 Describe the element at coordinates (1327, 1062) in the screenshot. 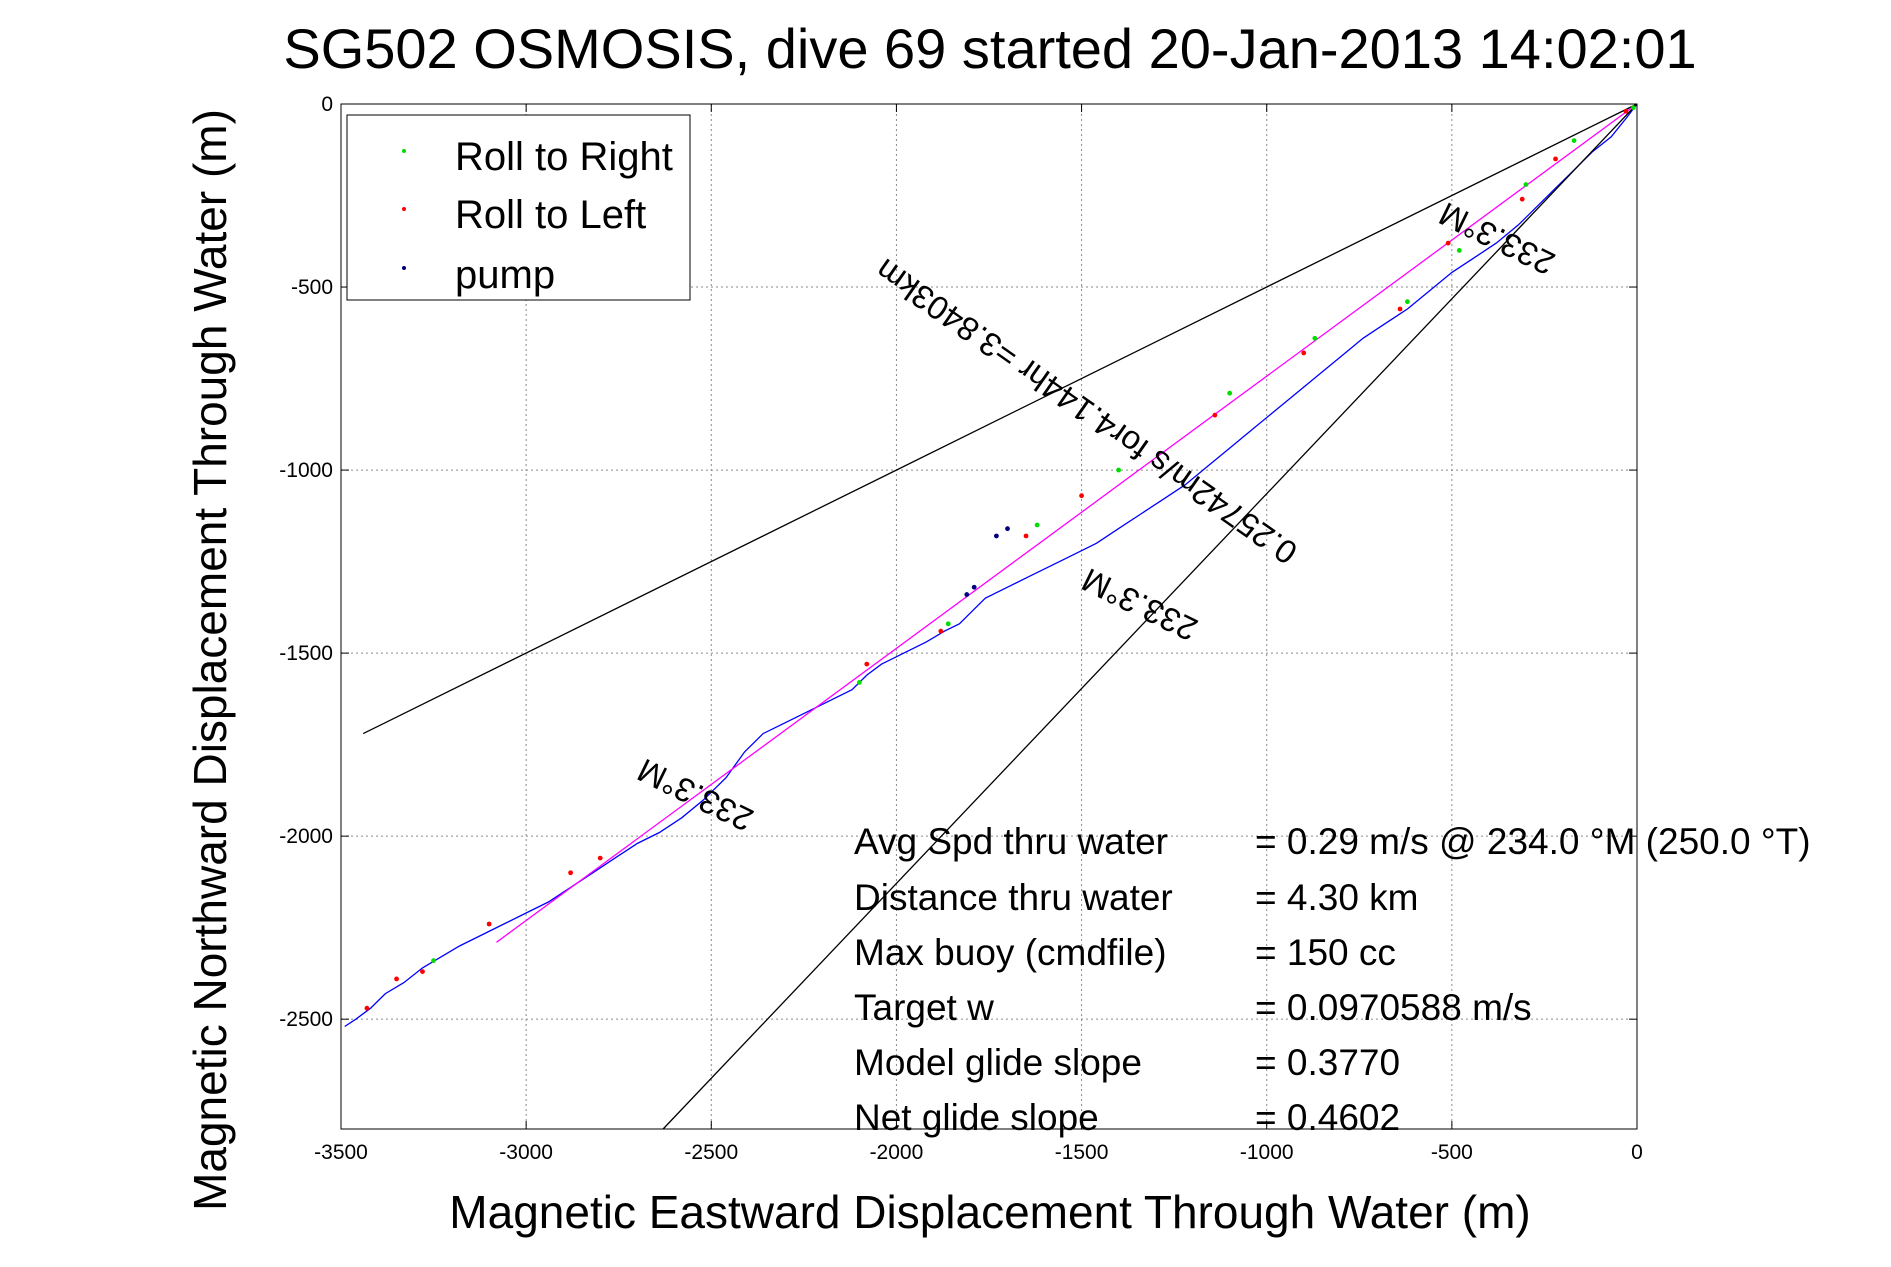

I see `stat-value-model-glide-slope: = 0.3770` at that location.